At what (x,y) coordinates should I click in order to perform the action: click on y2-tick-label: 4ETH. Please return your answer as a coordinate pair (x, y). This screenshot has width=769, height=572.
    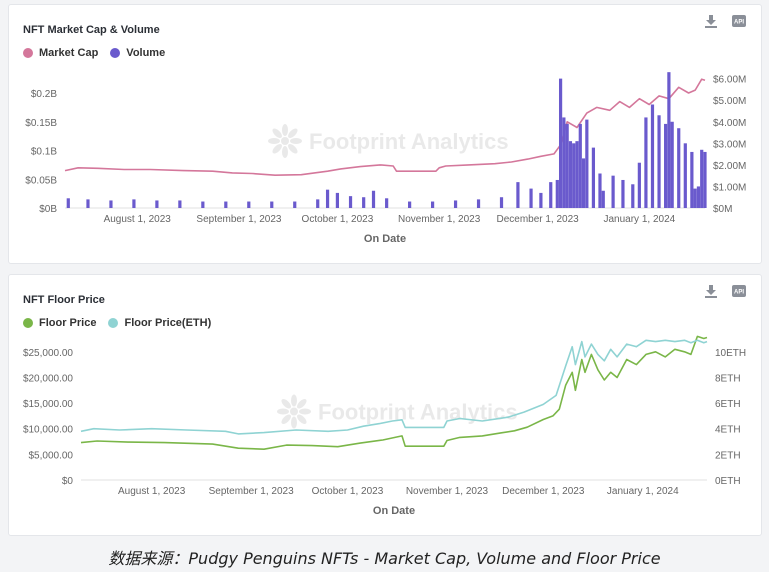
    Looking at the image, I should click on (728, 430).